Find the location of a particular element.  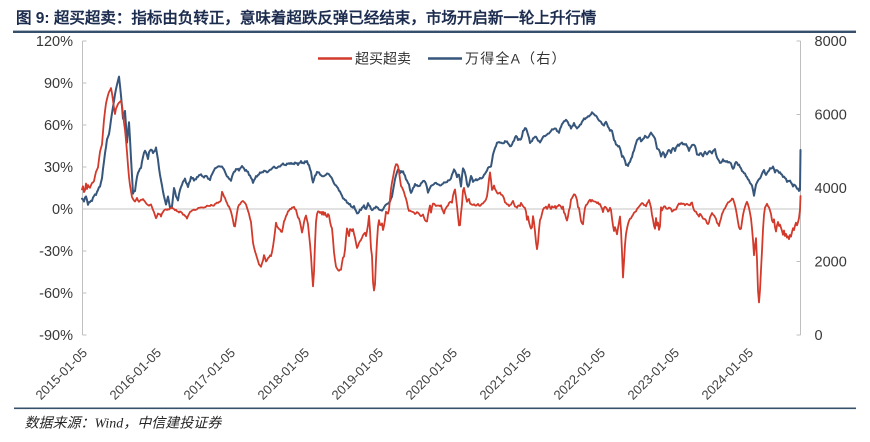

svg-text: 2000 is located at coordinates (831, 263).